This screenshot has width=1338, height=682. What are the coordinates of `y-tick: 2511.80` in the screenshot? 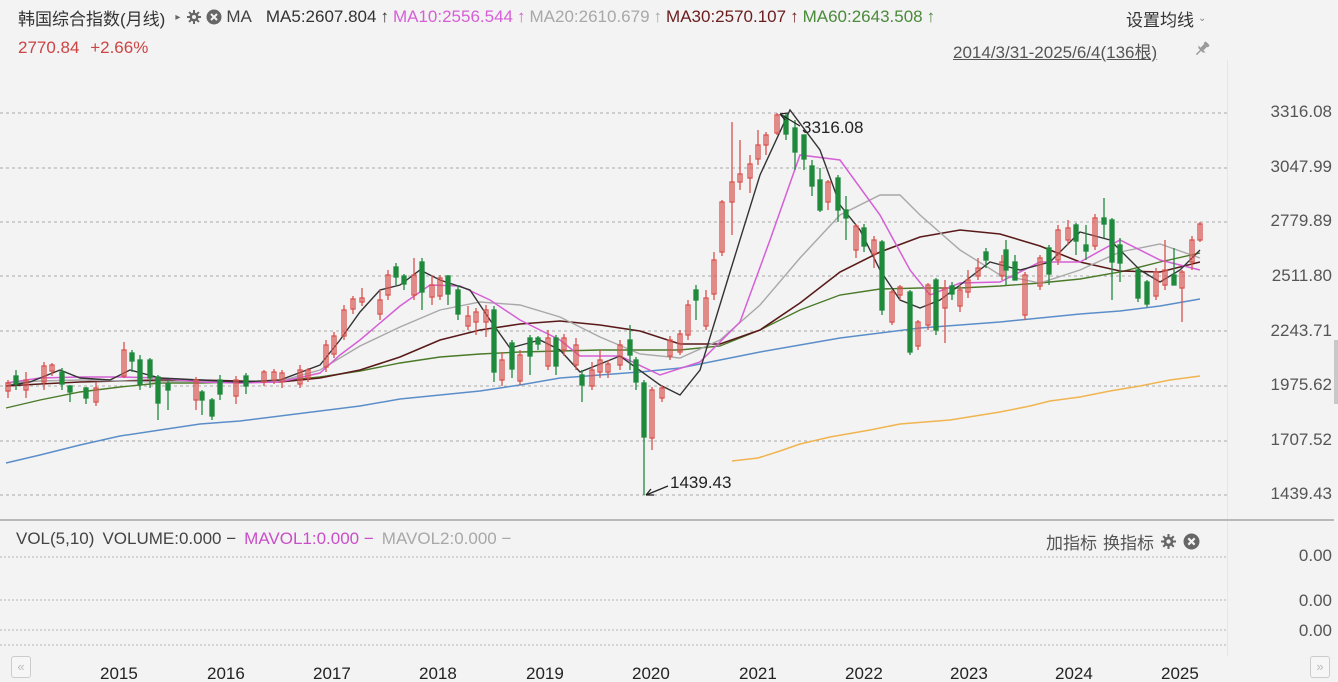 It's located at (1301, 275).